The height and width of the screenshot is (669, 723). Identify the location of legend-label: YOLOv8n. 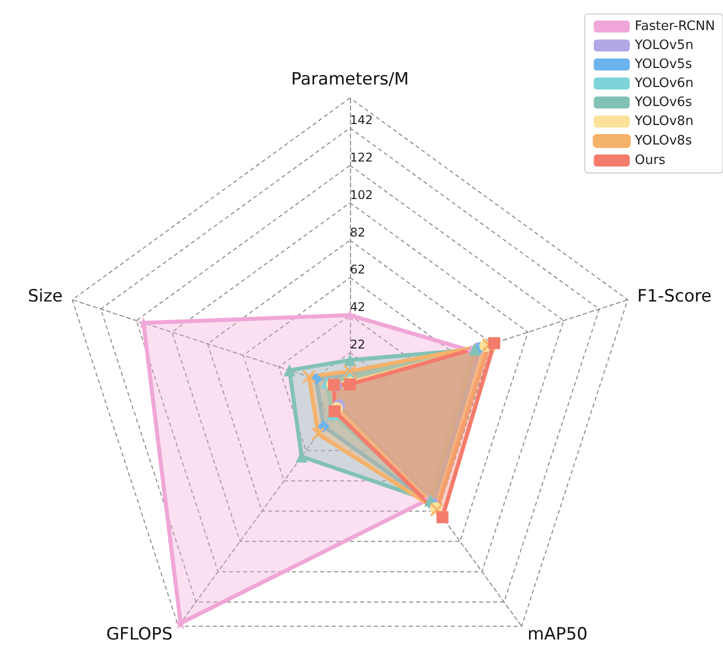
(664, 121).